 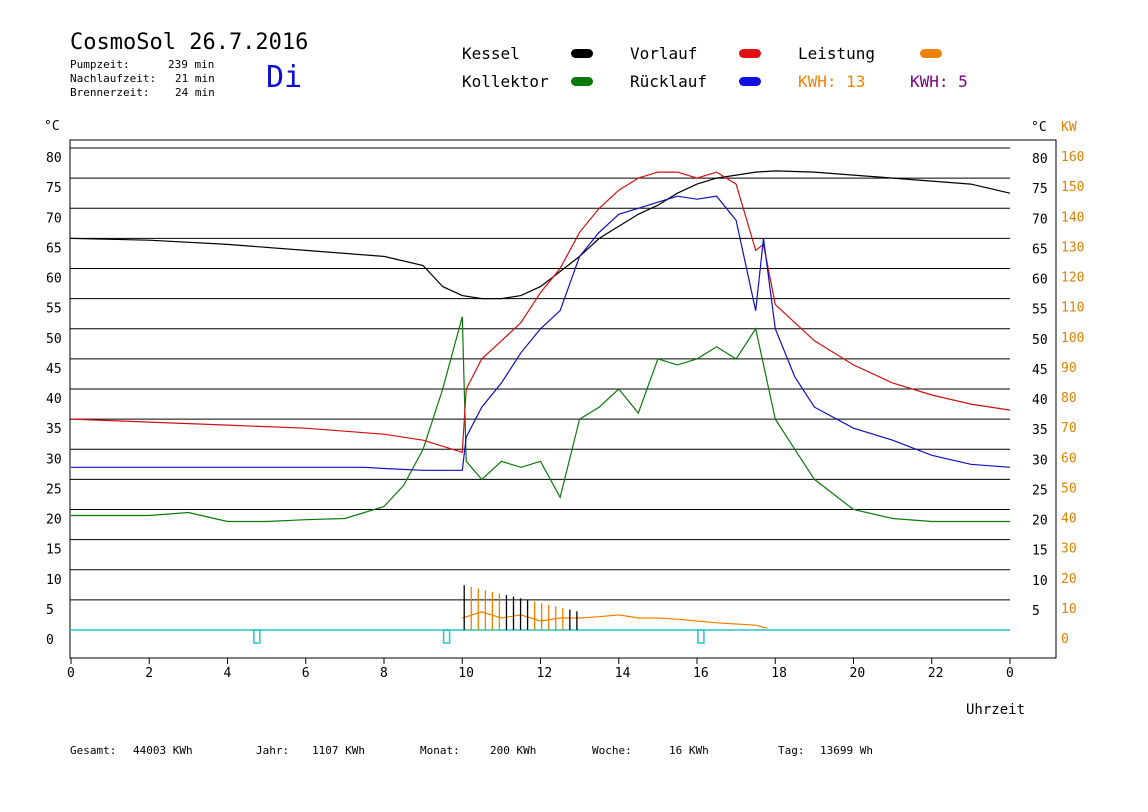 What do you see at coordinates (1040, 189) in the screenshot?
I see `y-tick-label-right: 75` at bounding box center [1040, 189].